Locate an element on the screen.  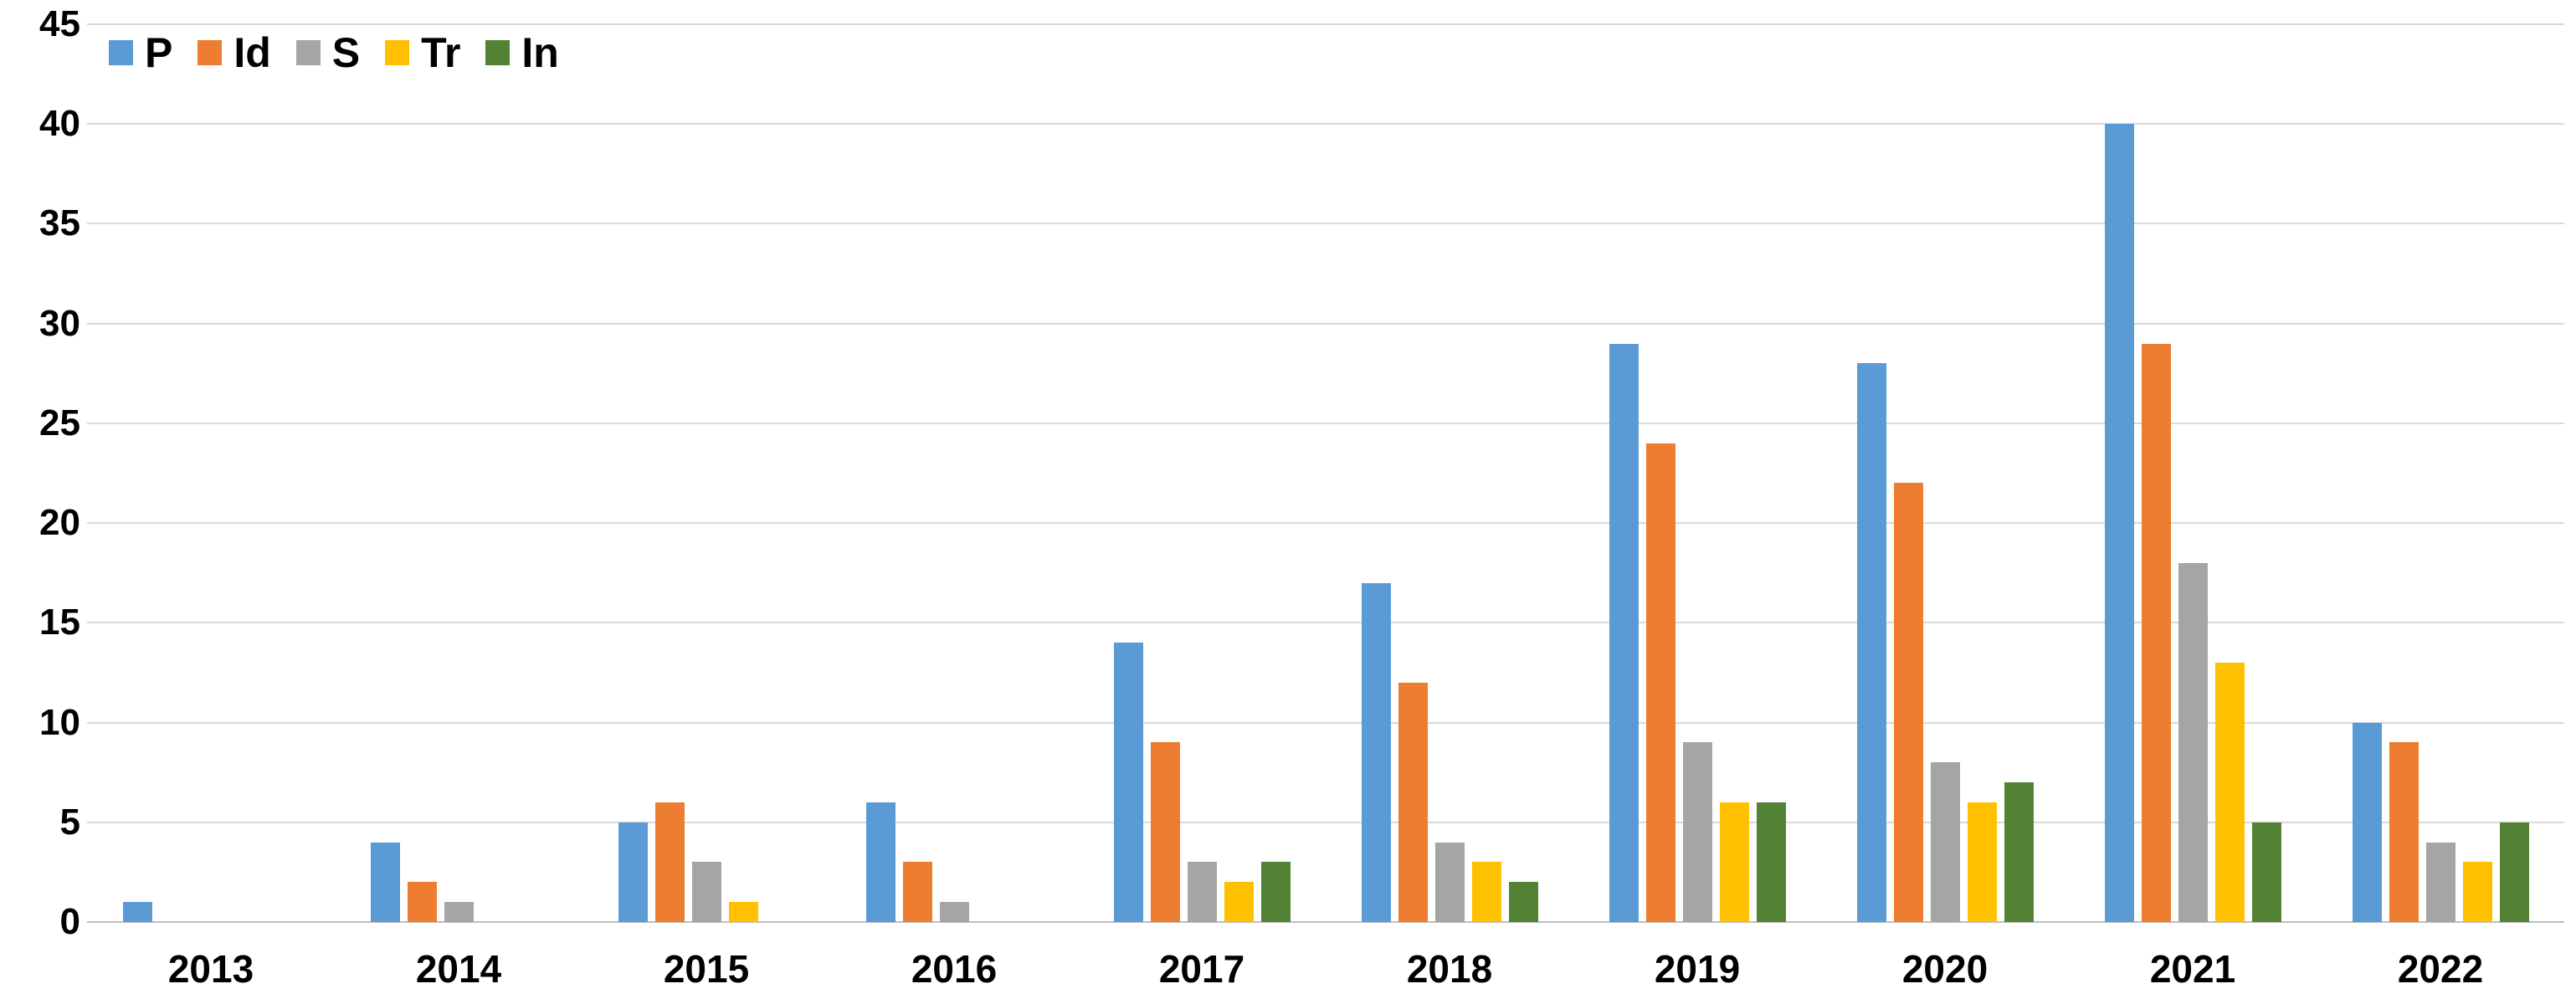
legend-label: In is located at coordinates (540, 52).